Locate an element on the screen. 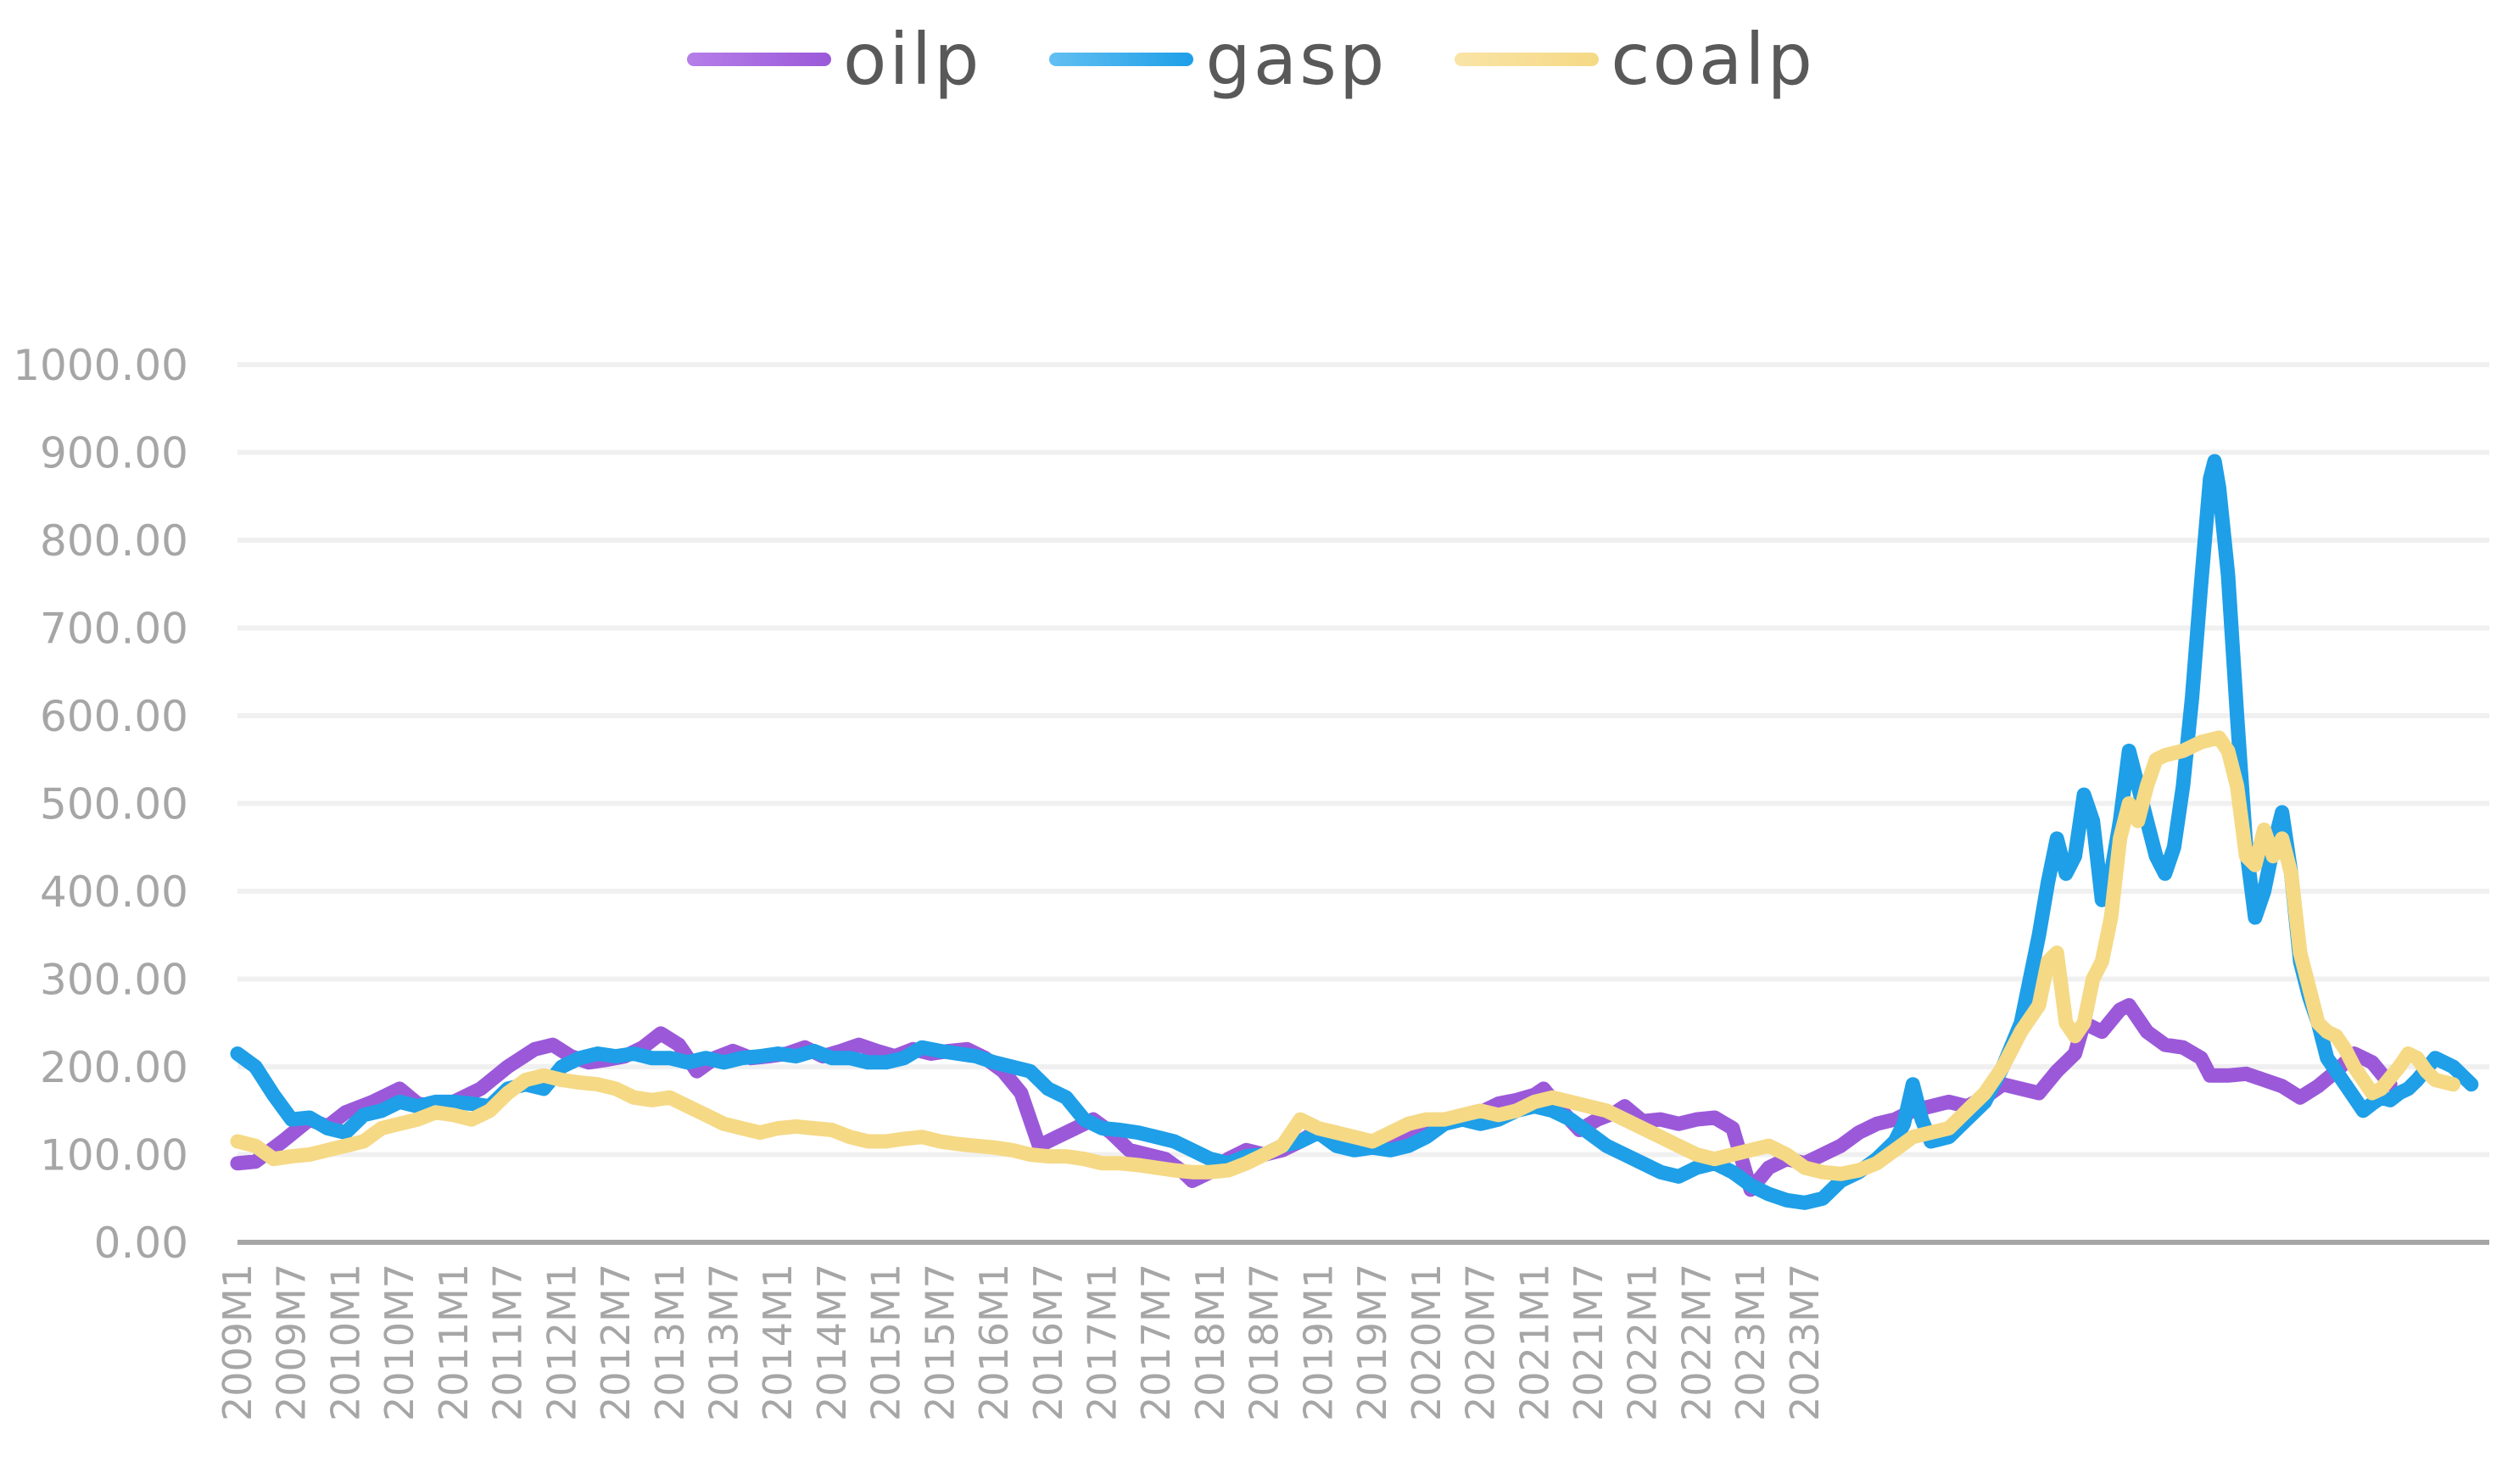 Image resolution: width=2502 pixels, height=1484 pixels. x-tick-label: 2010M7 is located at coordinates (399, 1343).